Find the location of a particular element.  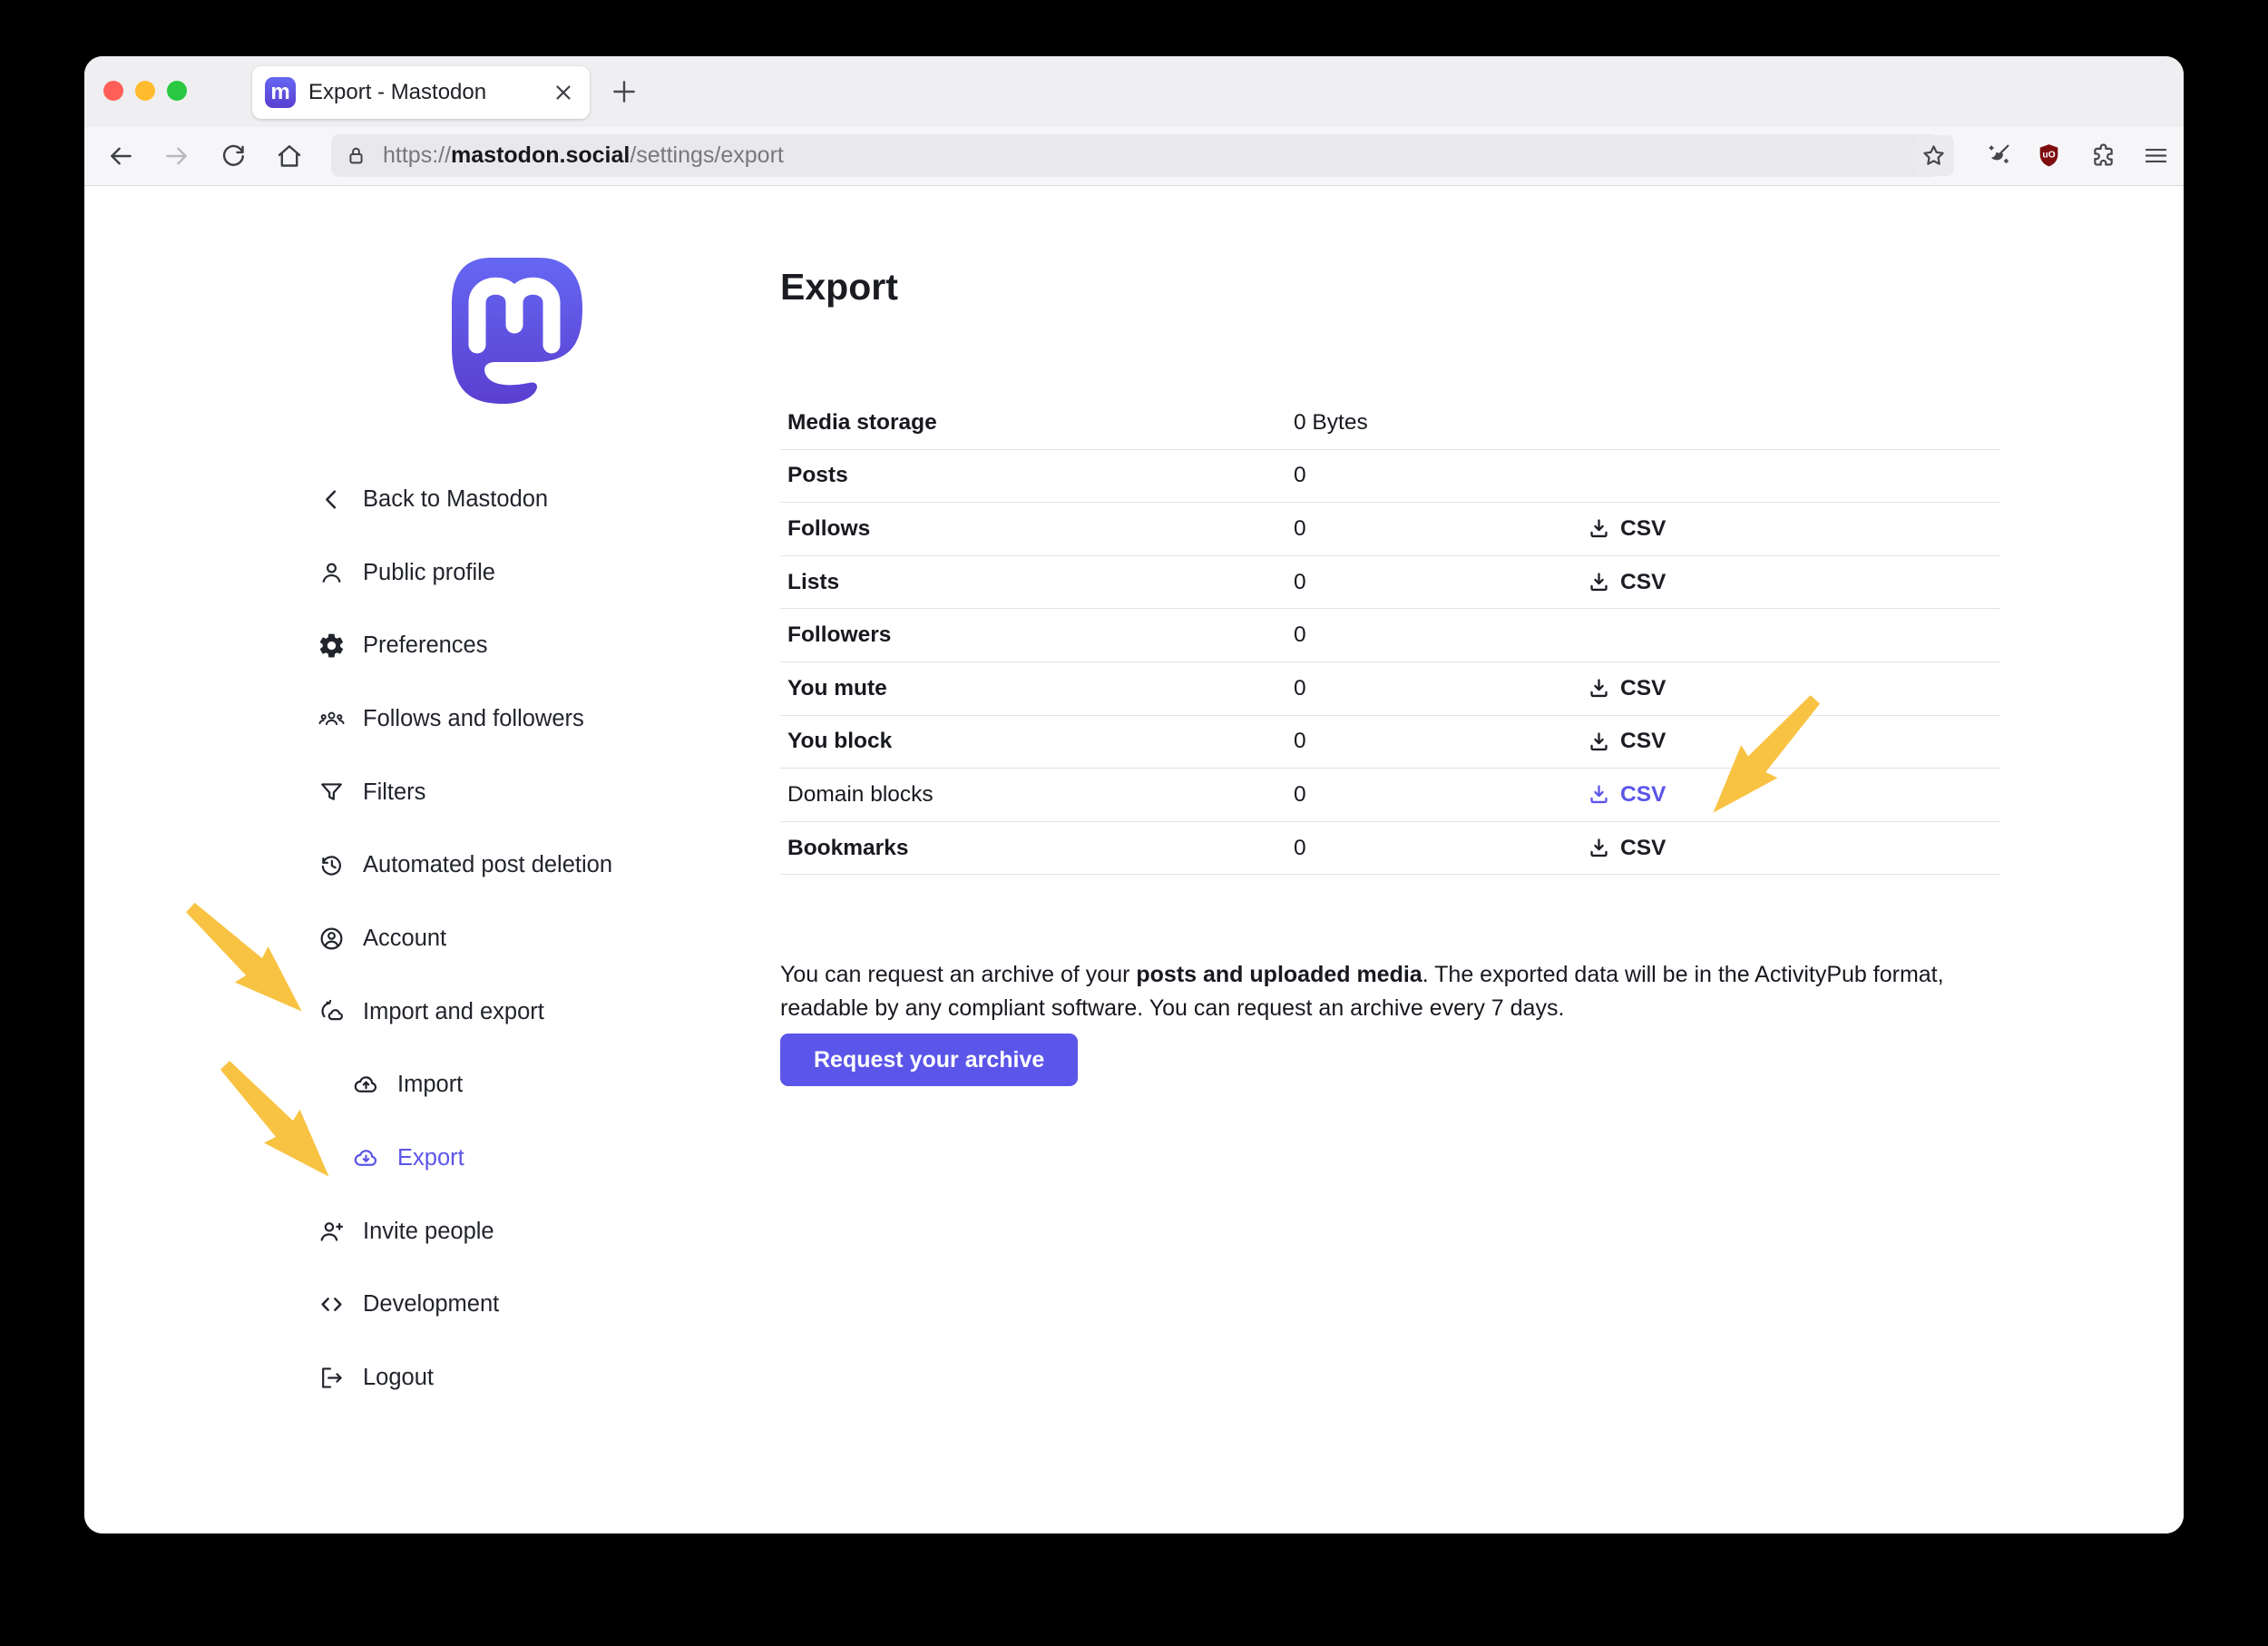

funnel-icon is located at coordinates (332, 793).